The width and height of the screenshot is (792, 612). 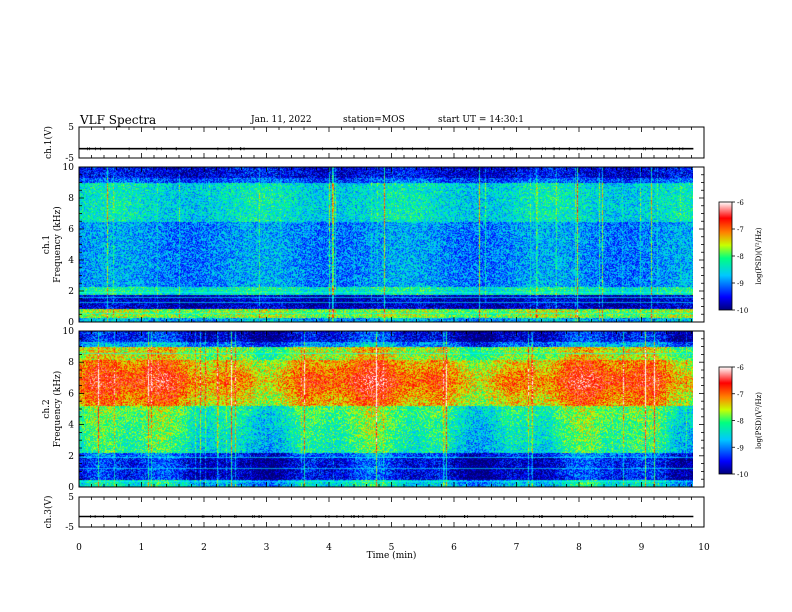 What do you see at coordinates (481, 120) in the screenshot?
I see `start-ut-label: start UT = 14:30:1` at bounding box center [481, 120].